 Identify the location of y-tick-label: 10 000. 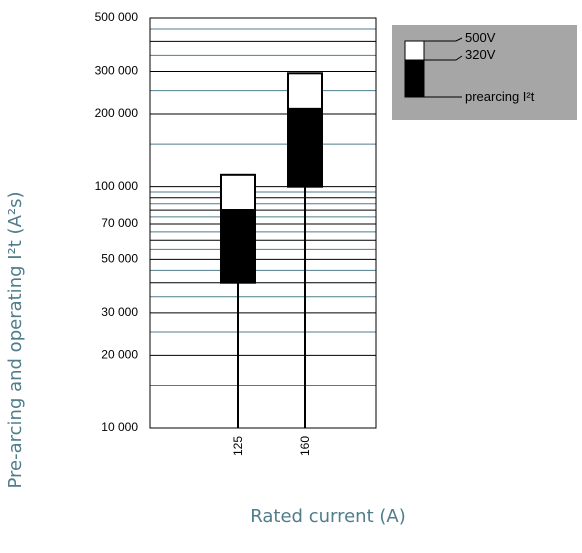
(119, 427).